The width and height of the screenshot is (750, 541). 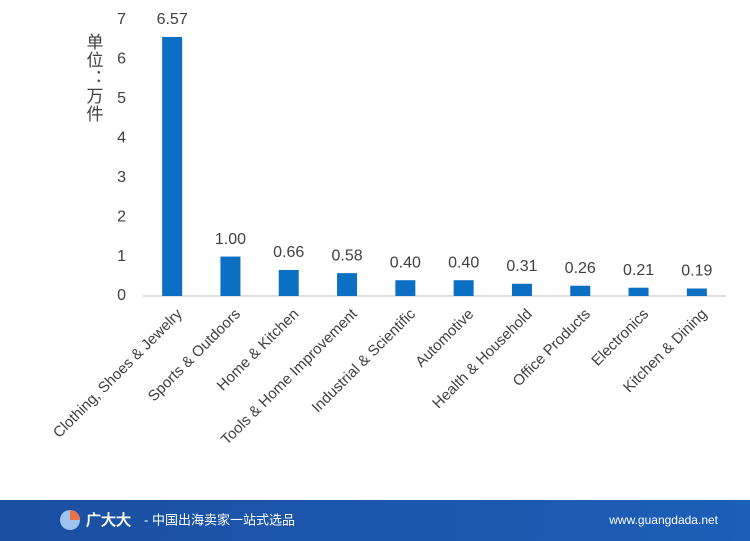 I want to click on value-label: 0.19, so click(x=696, y=271).